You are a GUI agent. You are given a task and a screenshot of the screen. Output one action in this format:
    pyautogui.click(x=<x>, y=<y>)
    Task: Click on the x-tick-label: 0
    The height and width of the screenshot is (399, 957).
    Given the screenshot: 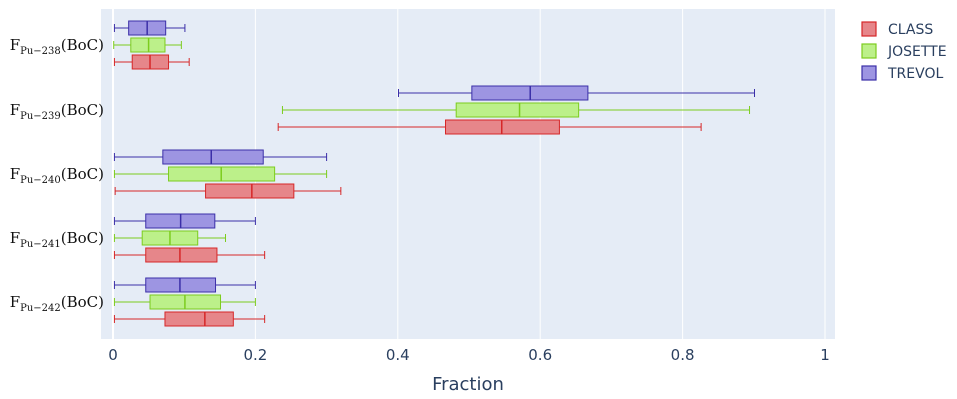 What is the action you would take?
    pyautogui.click(x=113, y=355)
    